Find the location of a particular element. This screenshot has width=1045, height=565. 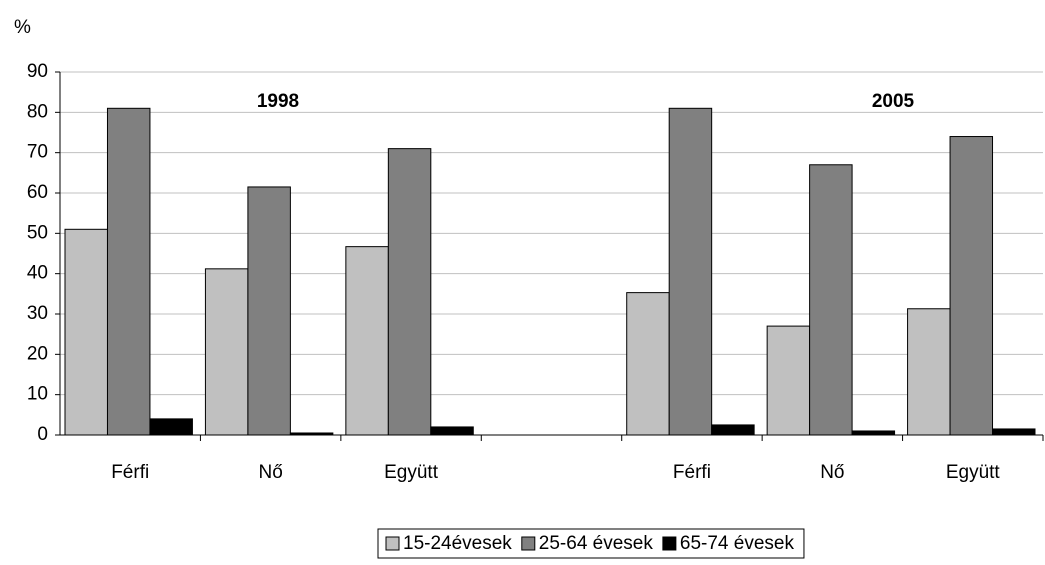

y-tick-label: 90 is located at coordinates (37, 71).